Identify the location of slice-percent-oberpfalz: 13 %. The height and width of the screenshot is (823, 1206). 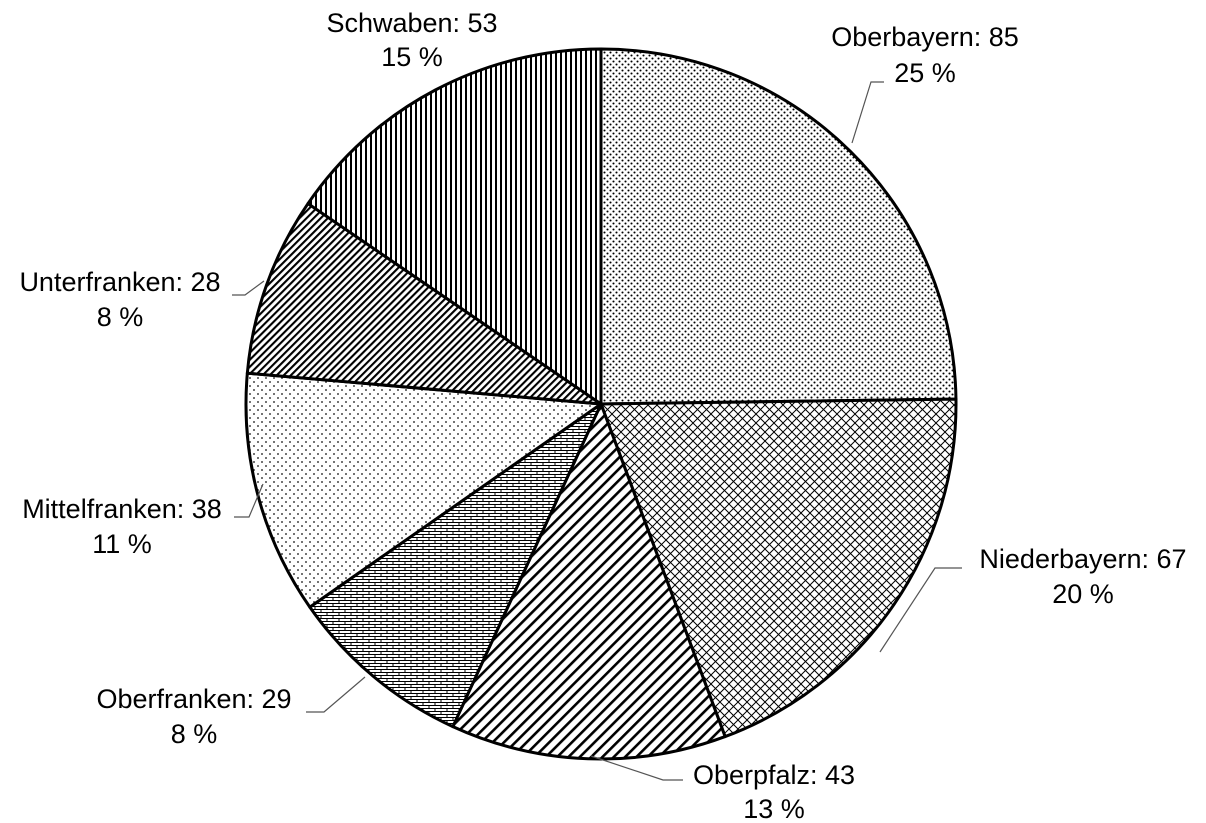
(774, 808).